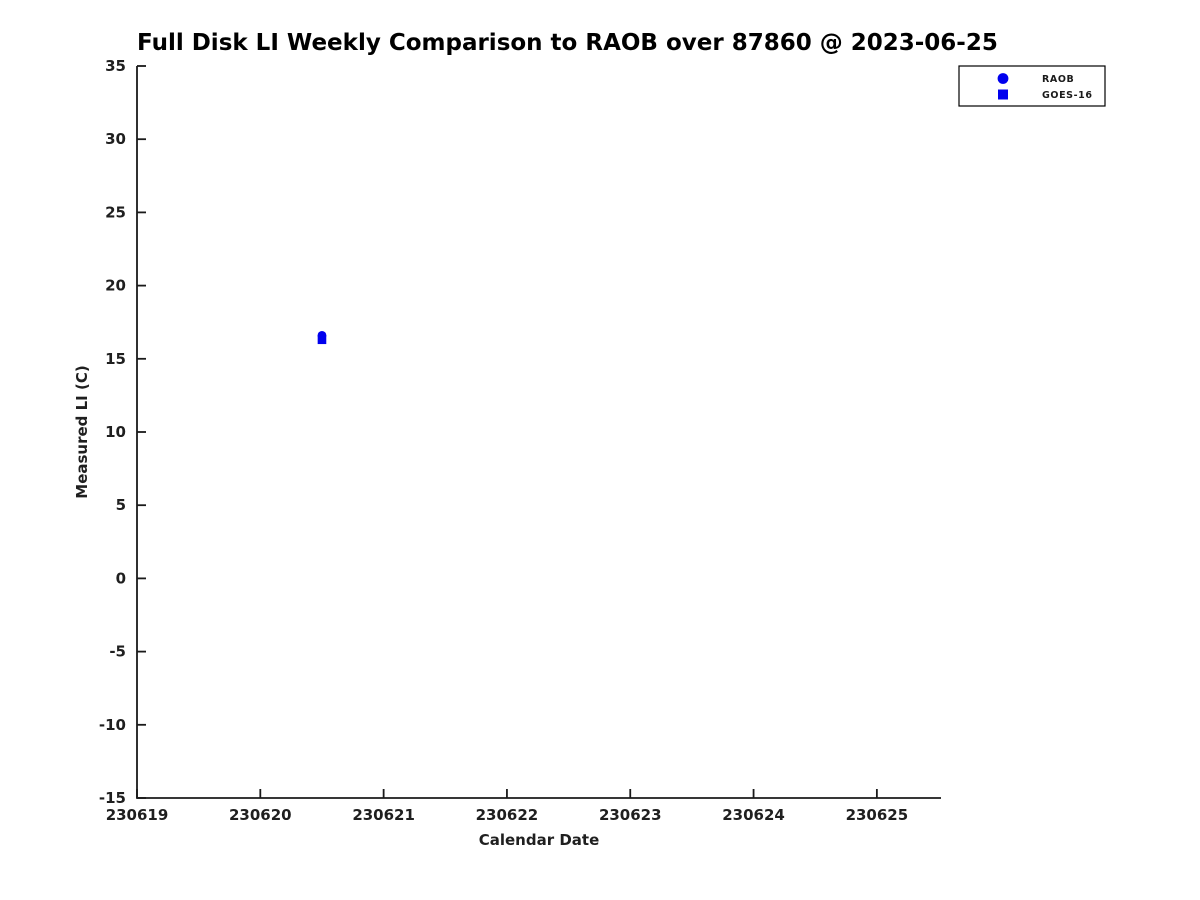 This screenshot has width=1200, height=900. I want to click on x-axis-label: Calendar Date, so click(539, 840).